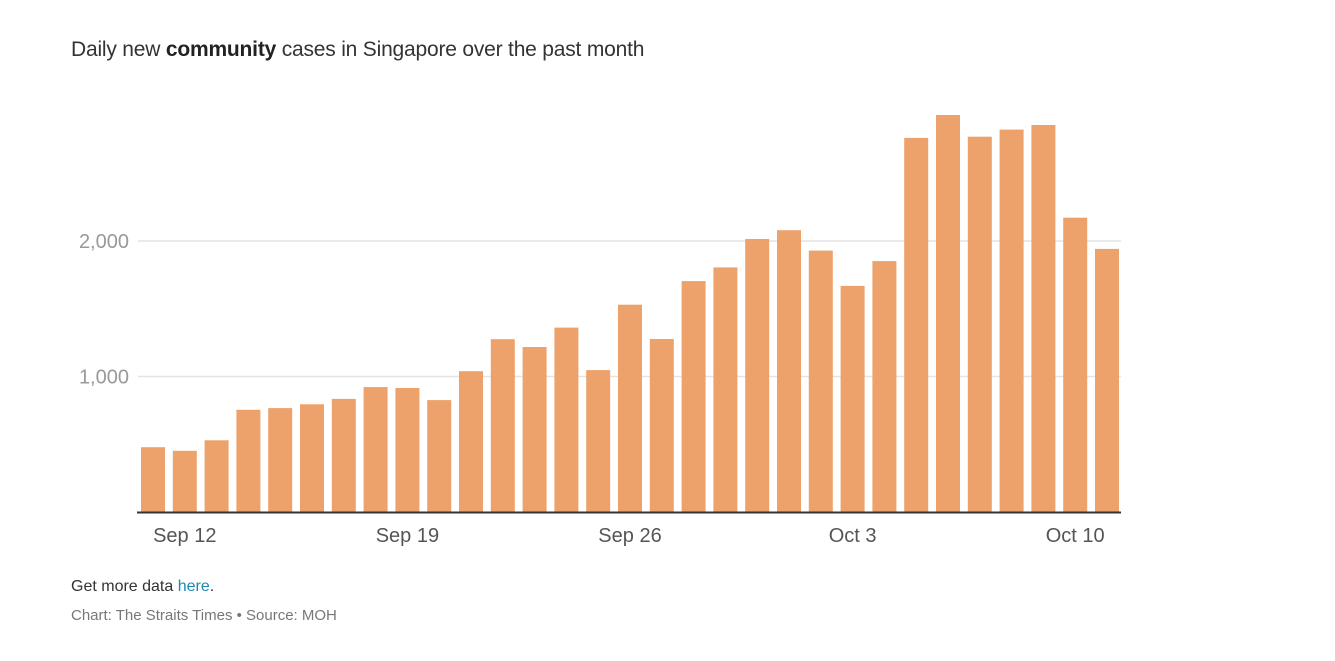  Describe the element at coordinates (407, 536) in the screenshot. I see `x-tick-label: Sep 19` at that location.